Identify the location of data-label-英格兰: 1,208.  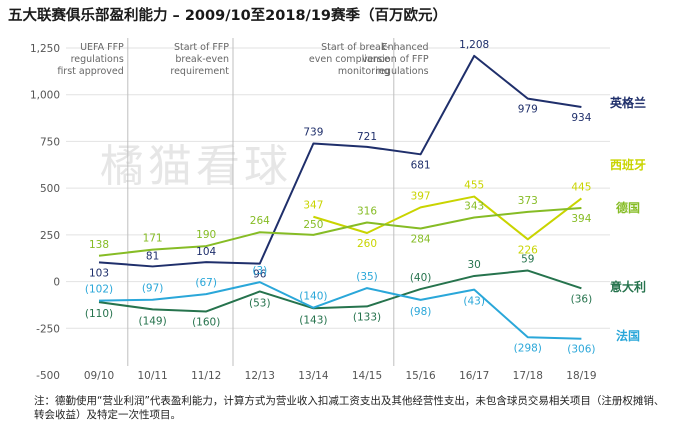
(474, 45).